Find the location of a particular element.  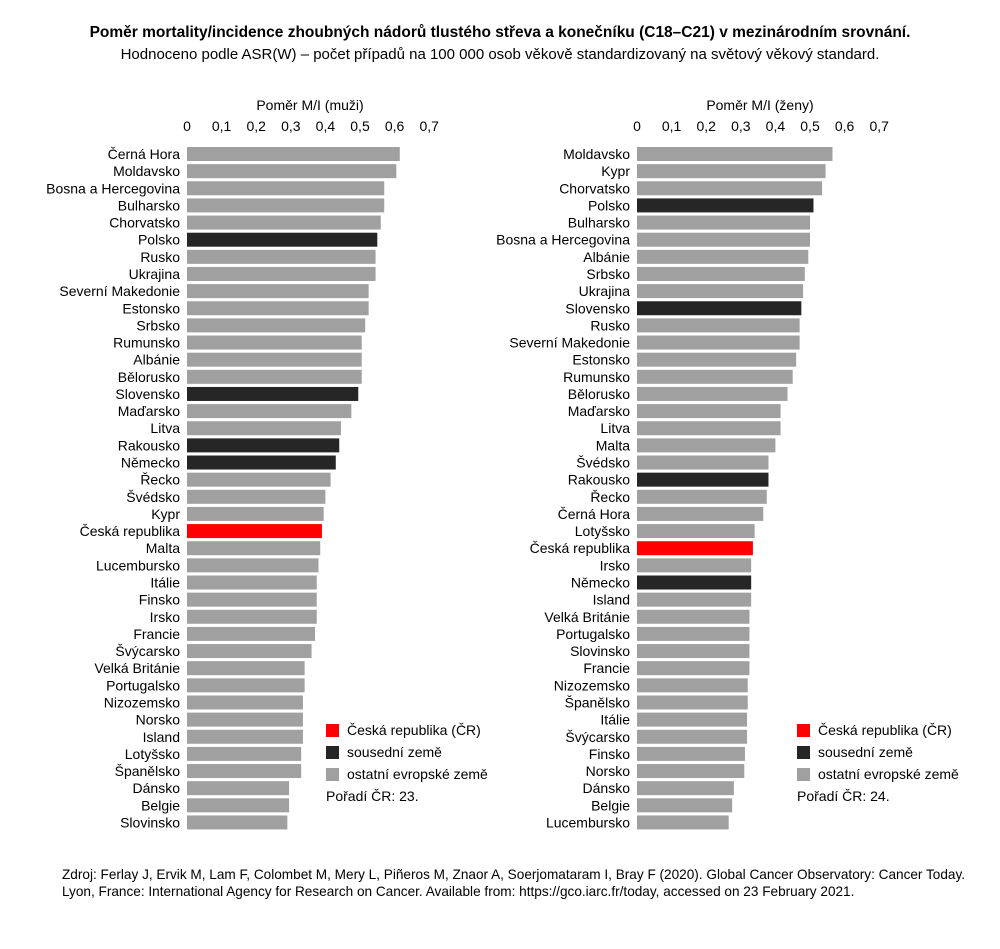

category-label: Severní Makedonie is located at coordinates (119, 291).